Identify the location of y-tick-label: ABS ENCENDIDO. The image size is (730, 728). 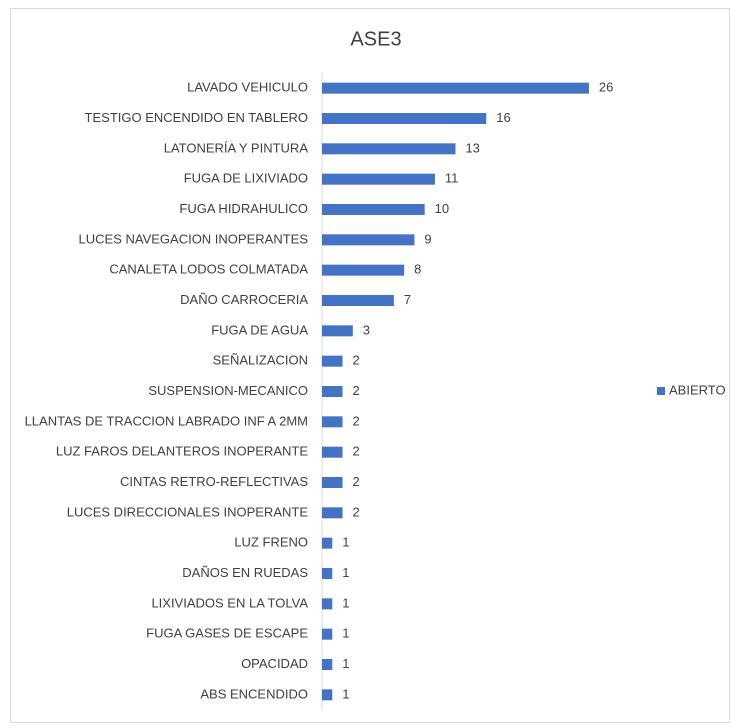
(254, 693).